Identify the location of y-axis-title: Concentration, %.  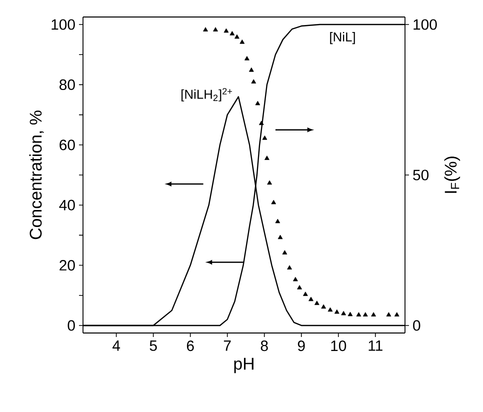
(36, 175).